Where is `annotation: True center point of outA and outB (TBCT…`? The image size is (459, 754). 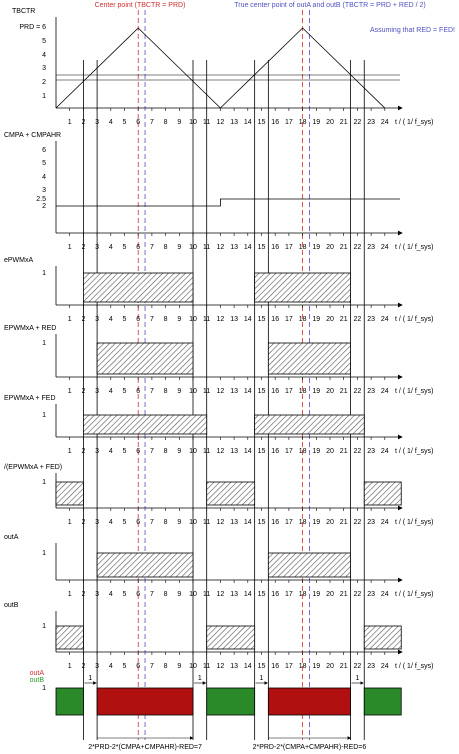 annotation: True center point of outA and outB (TBCT… is located at coordinates (330, 5).